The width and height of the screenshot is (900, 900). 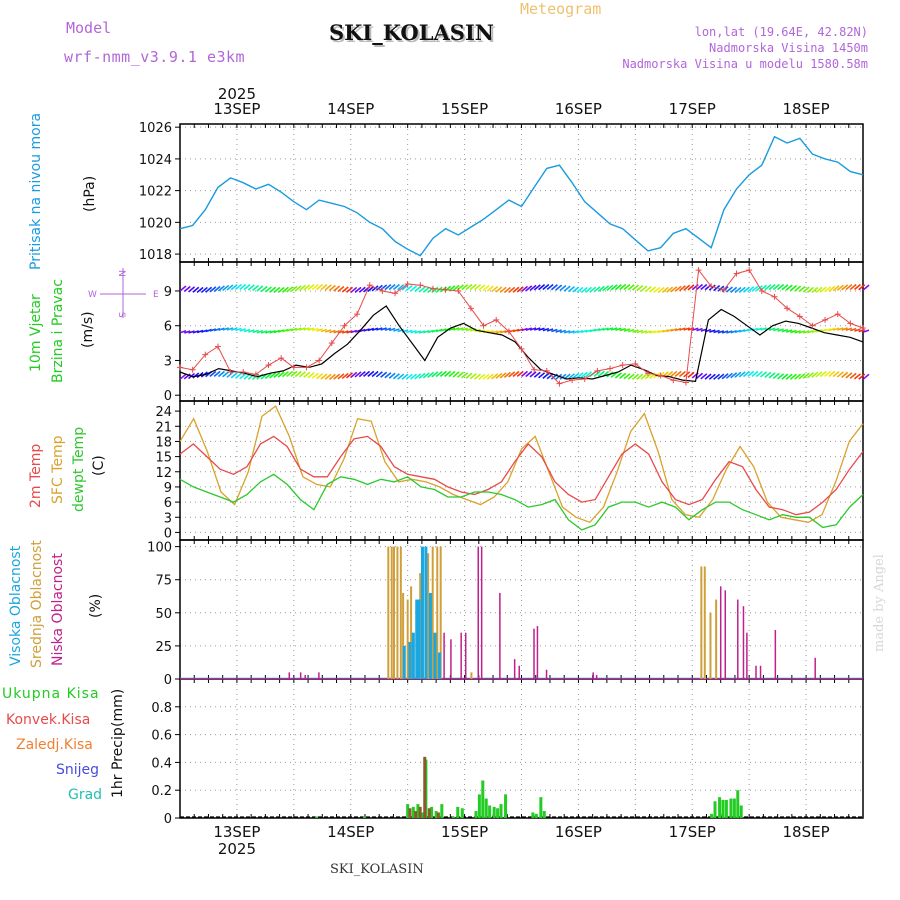 What do you see at coordinates (237, 849) in the screenshot?
I see `year-label-bottom: 2025` at bounding box center [237, 849].